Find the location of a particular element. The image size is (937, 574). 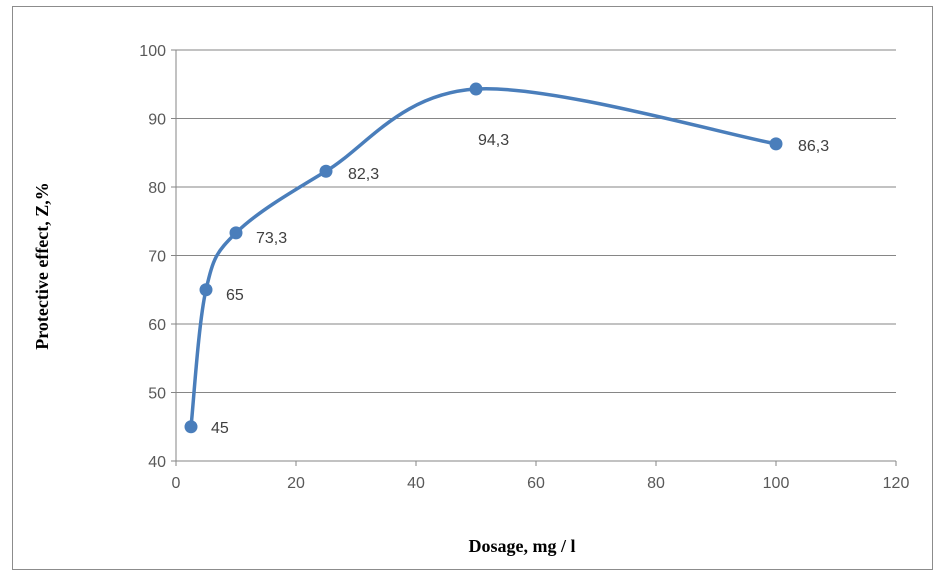

x-tick-label: 100 is located at coordinates (776, 483).